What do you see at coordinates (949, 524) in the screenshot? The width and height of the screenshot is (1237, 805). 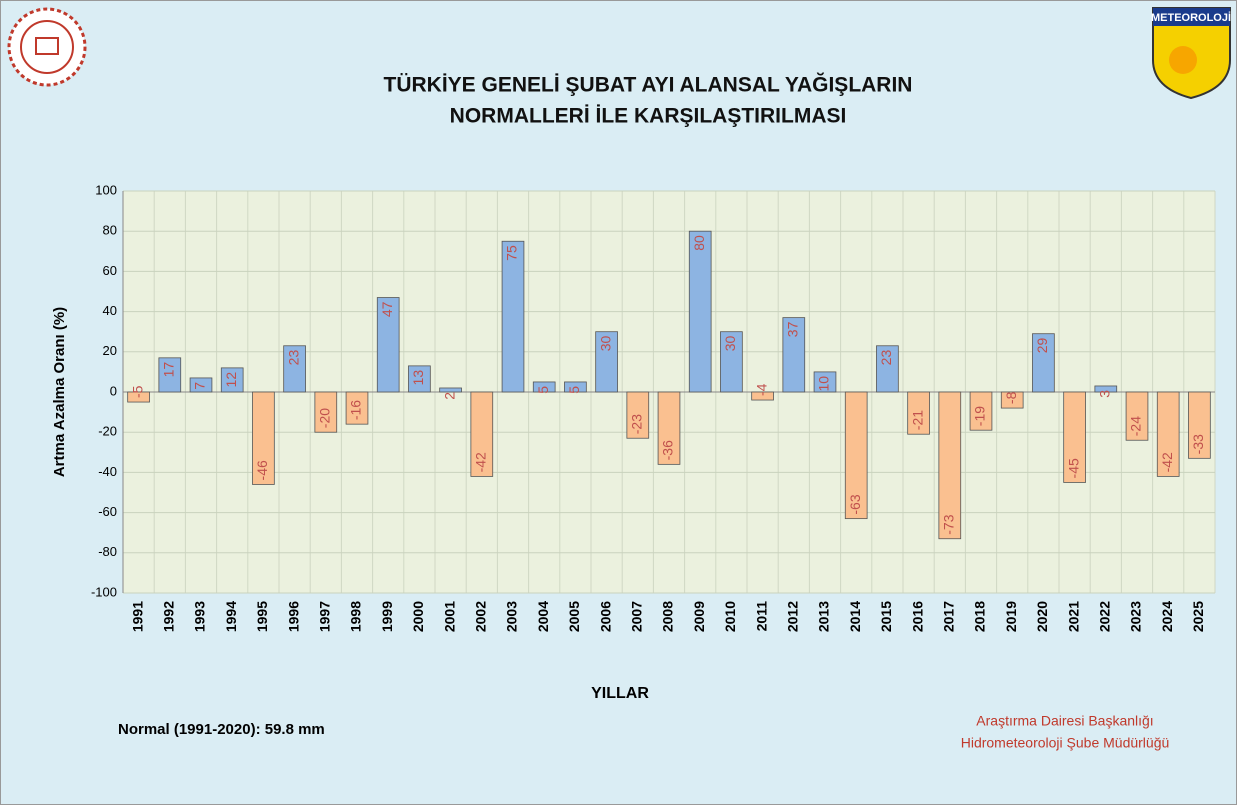 I see `value-label: -73` at bounding box center [949, 524].